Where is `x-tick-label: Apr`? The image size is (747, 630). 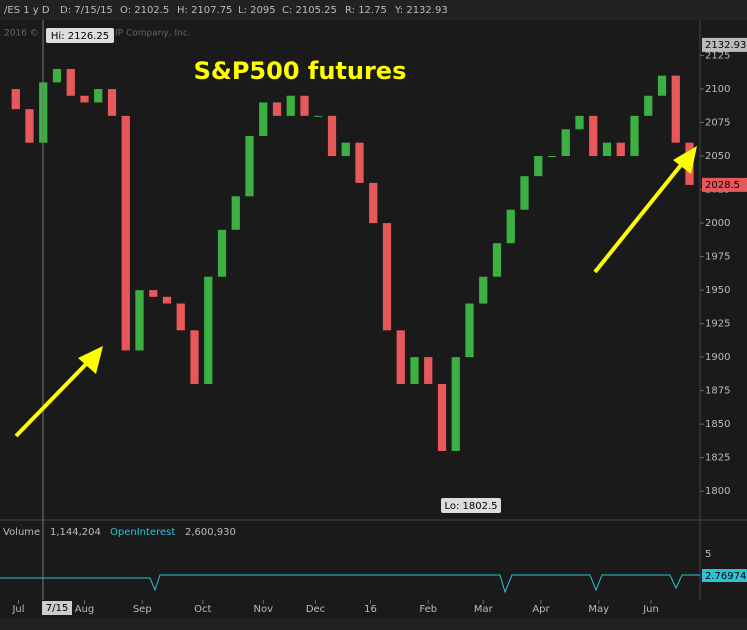 x-tick-label: Apr is located at coordinates (541, 609).